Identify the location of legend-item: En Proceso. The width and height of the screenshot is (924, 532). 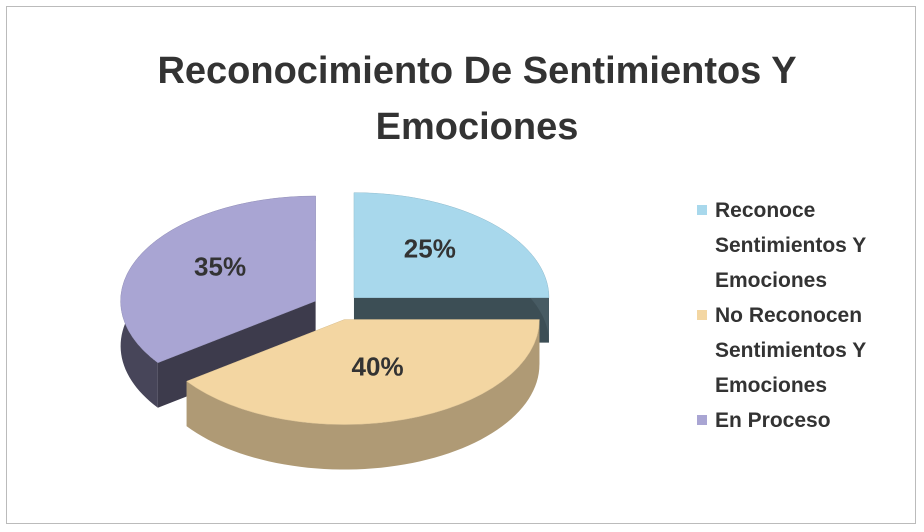
(797, 420).